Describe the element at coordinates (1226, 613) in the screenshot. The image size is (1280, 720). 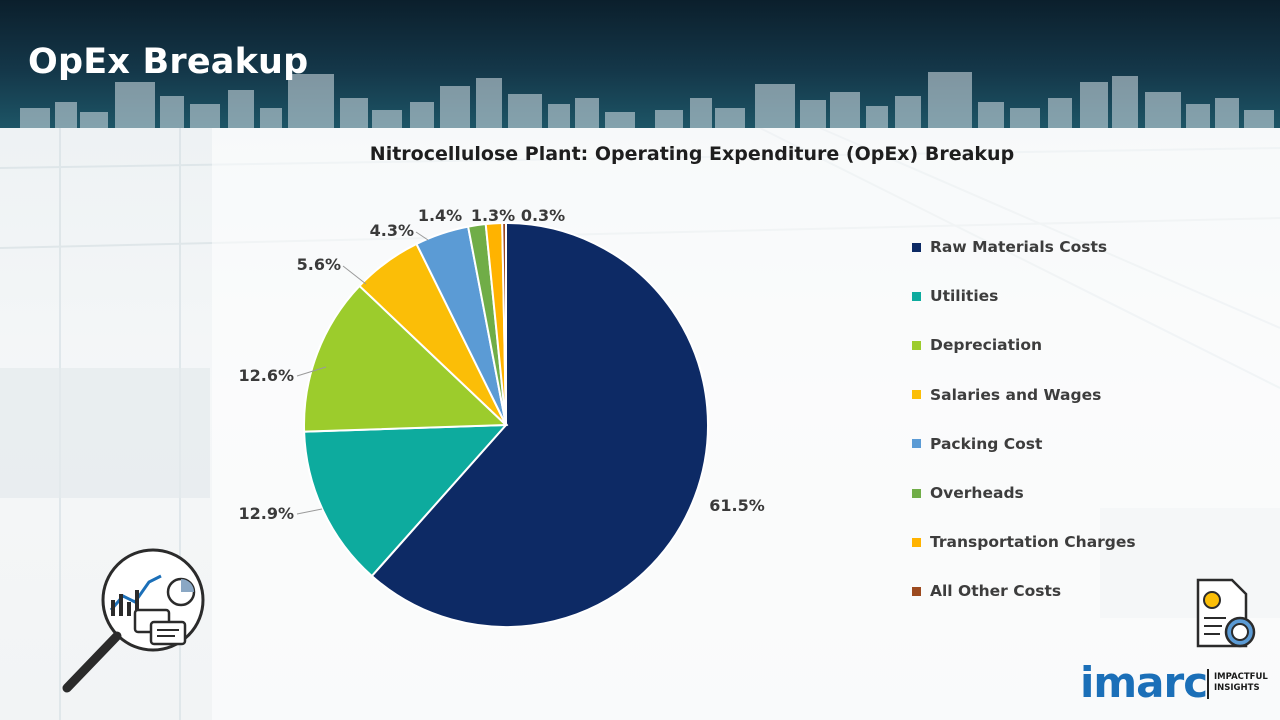
I see `cost-document-icon` at that location.